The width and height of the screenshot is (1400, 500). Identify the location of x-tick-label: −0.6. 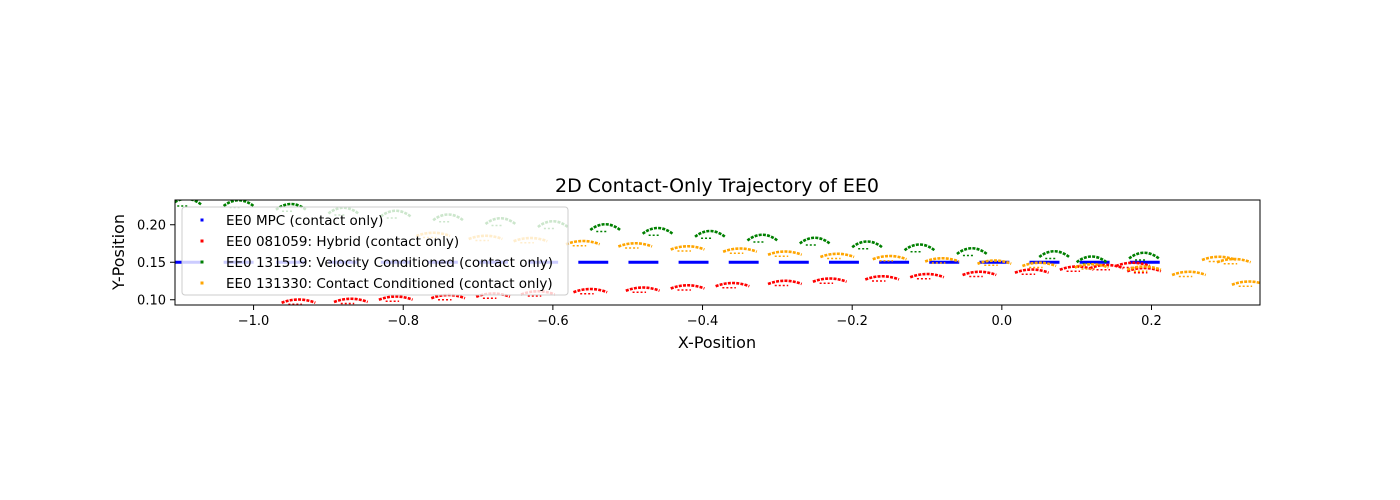
(553, 321).